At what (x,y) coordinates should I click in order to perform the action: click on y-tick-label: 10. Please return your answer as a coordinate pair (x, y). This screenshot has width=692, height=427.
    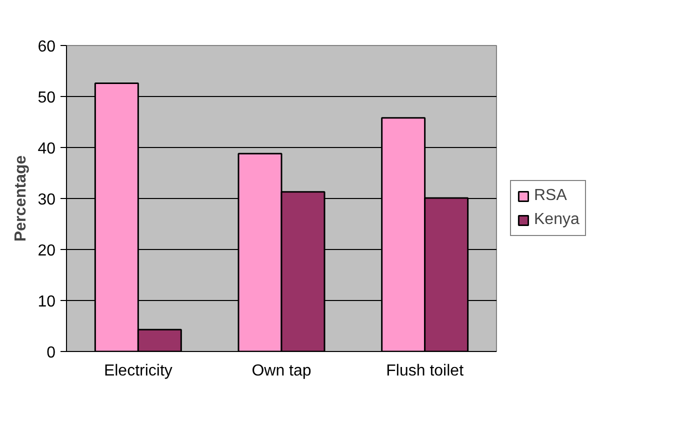
    Looking at the image, I should click on (47, 302).